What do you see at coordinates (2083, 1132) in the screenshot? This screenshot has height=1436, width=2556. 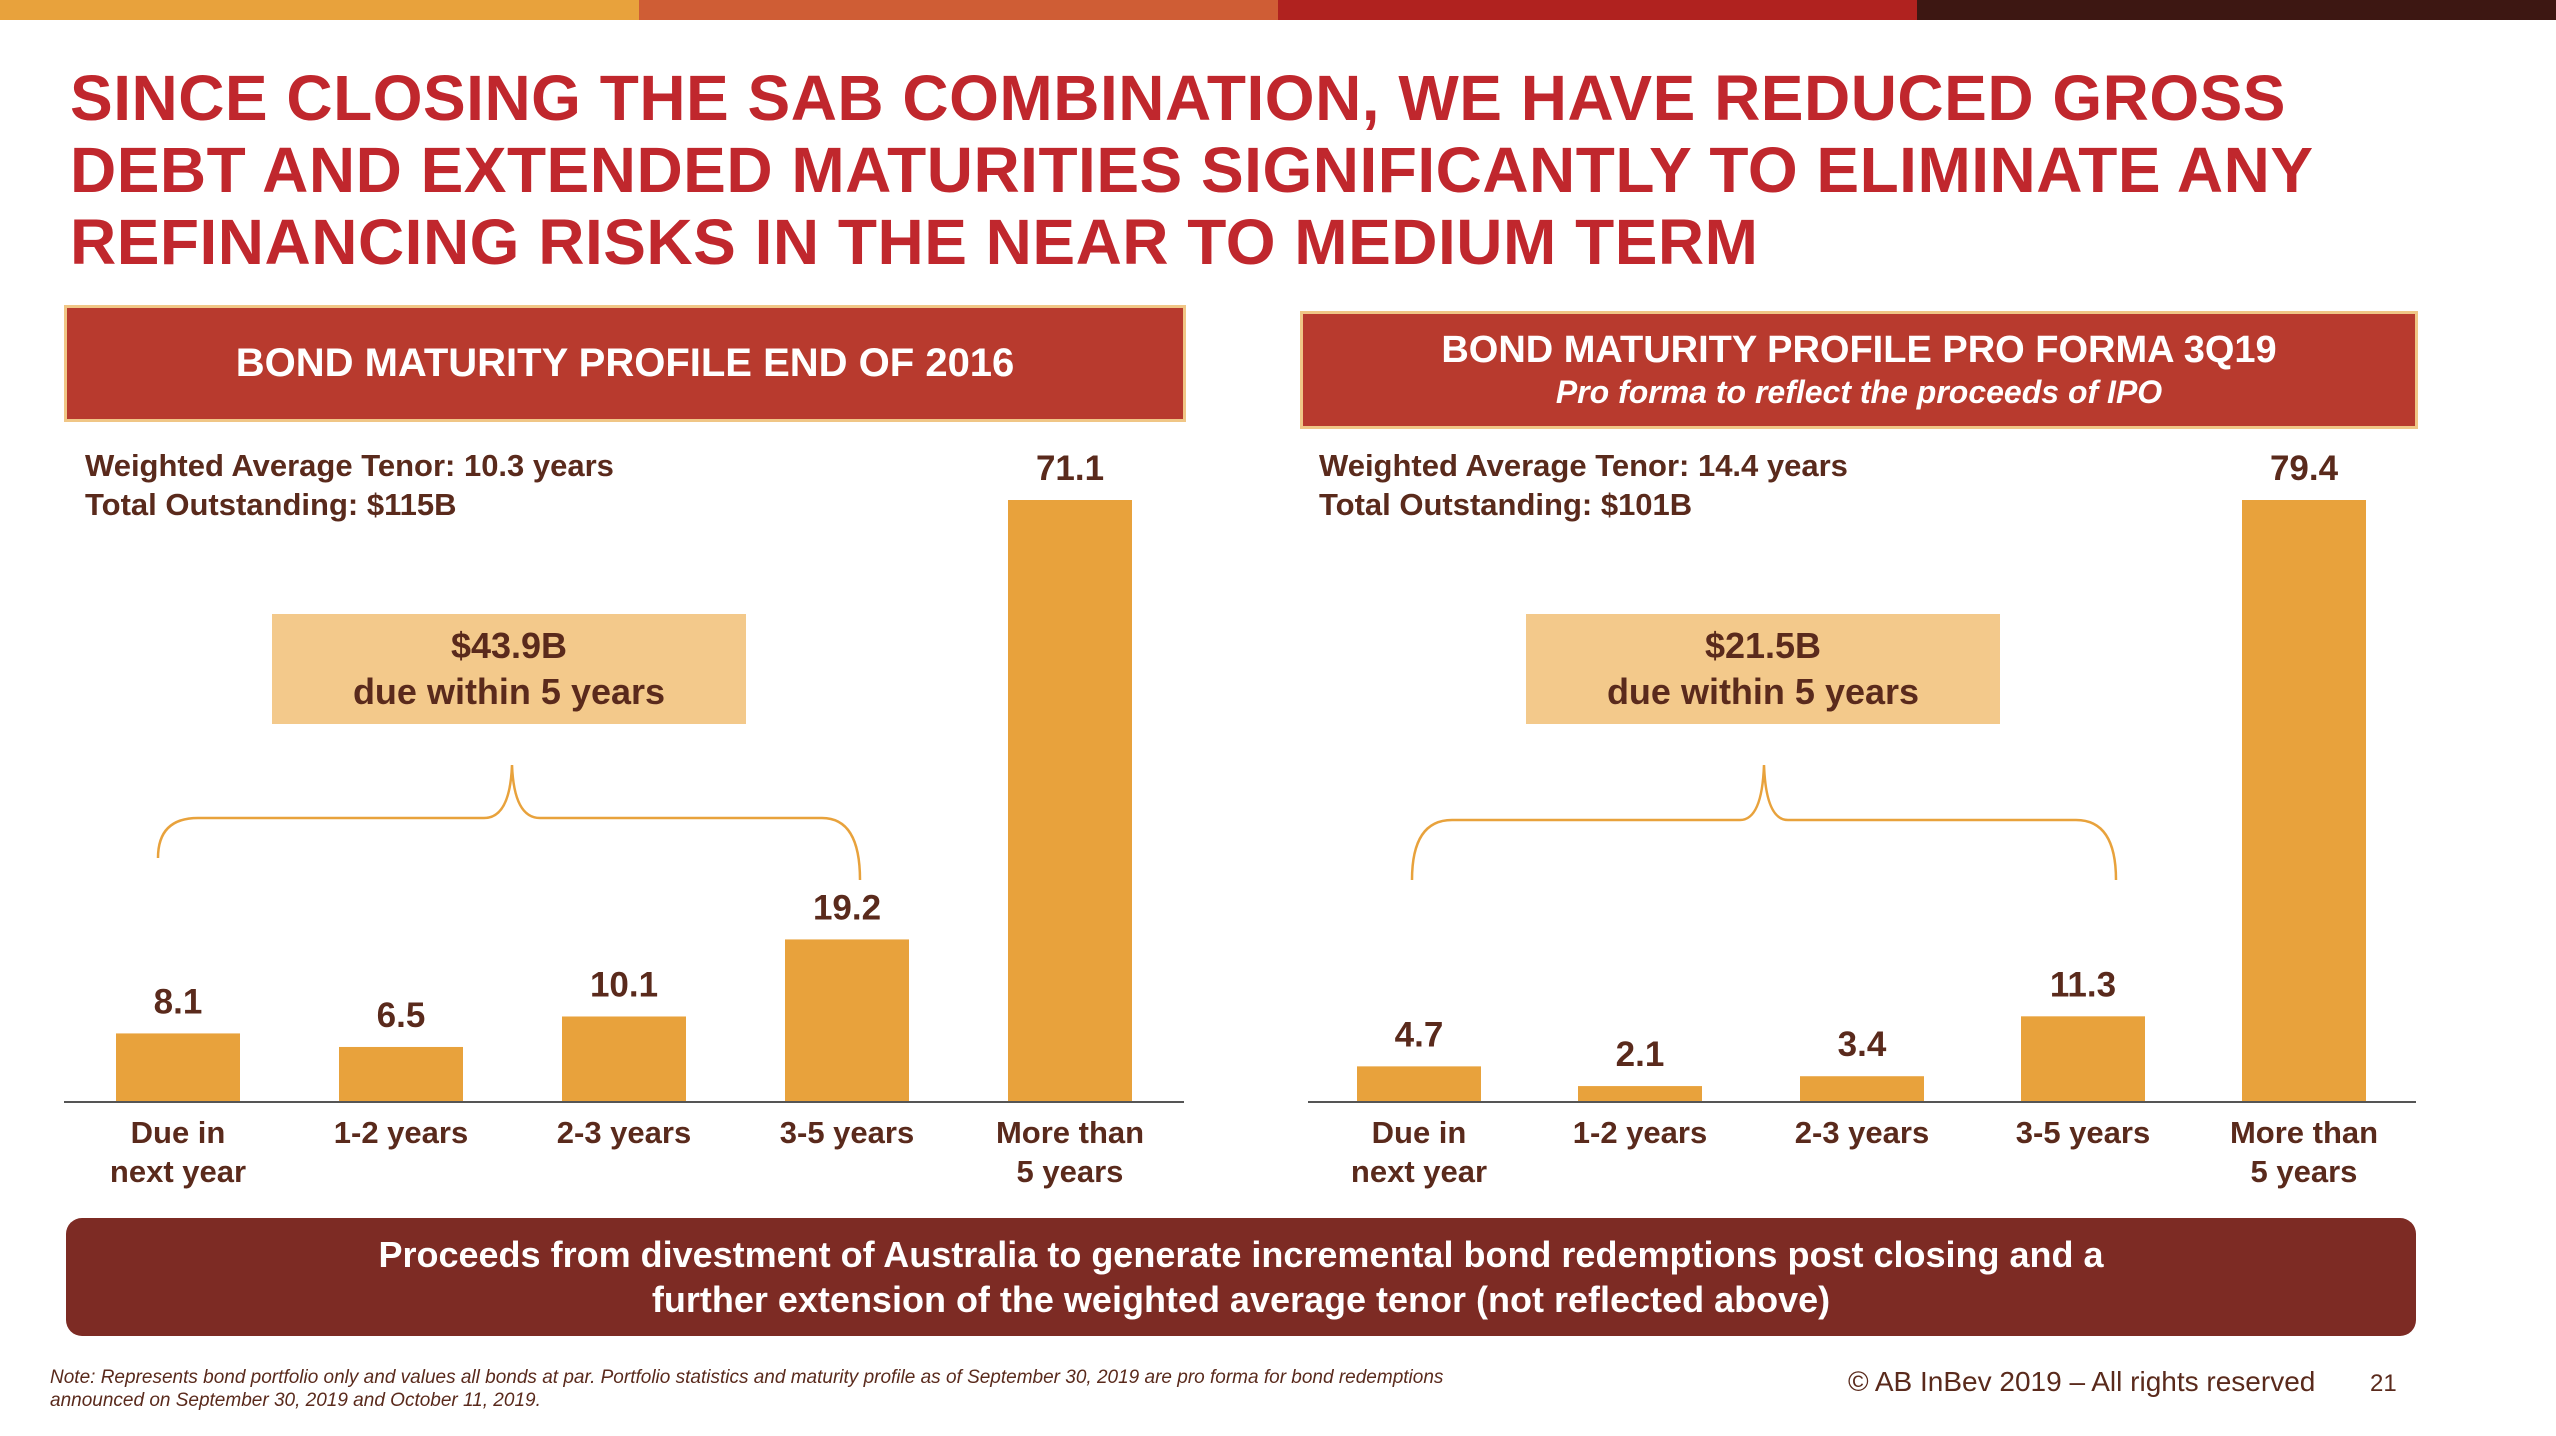 I see `right-category-label-4: 3-5 years` at bounding box center [2083, 1132].